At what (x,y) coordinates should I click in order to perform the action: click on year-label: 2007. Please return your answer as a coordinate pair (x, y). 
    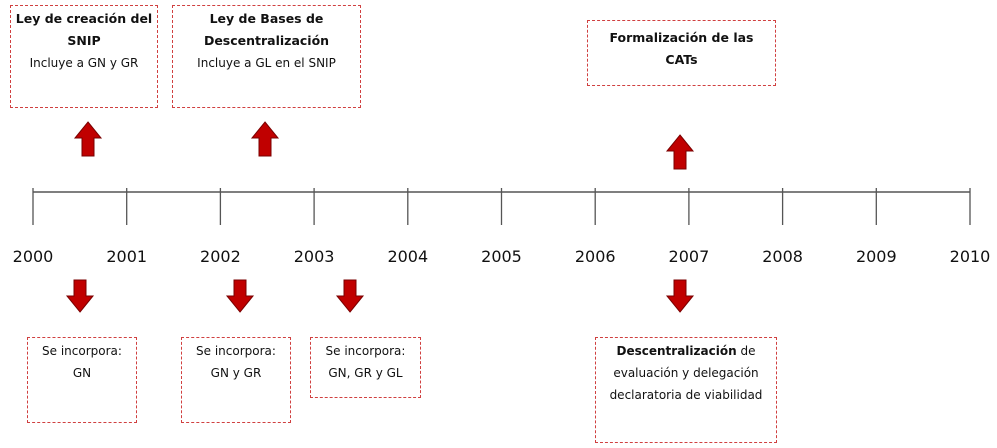
    Looking at the image, I should click on (689, 256).